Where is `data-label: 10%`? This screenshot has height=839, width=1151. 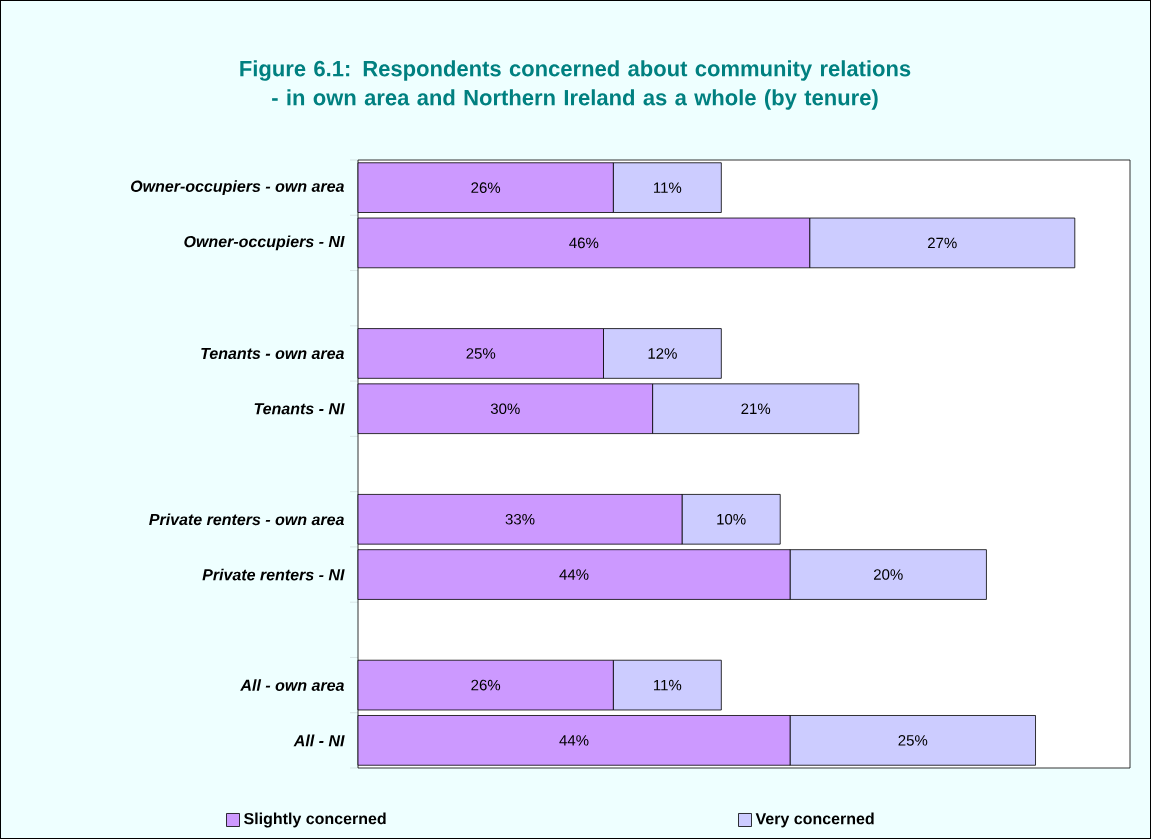
data-label: 10% is located at coordinates (731, 519).